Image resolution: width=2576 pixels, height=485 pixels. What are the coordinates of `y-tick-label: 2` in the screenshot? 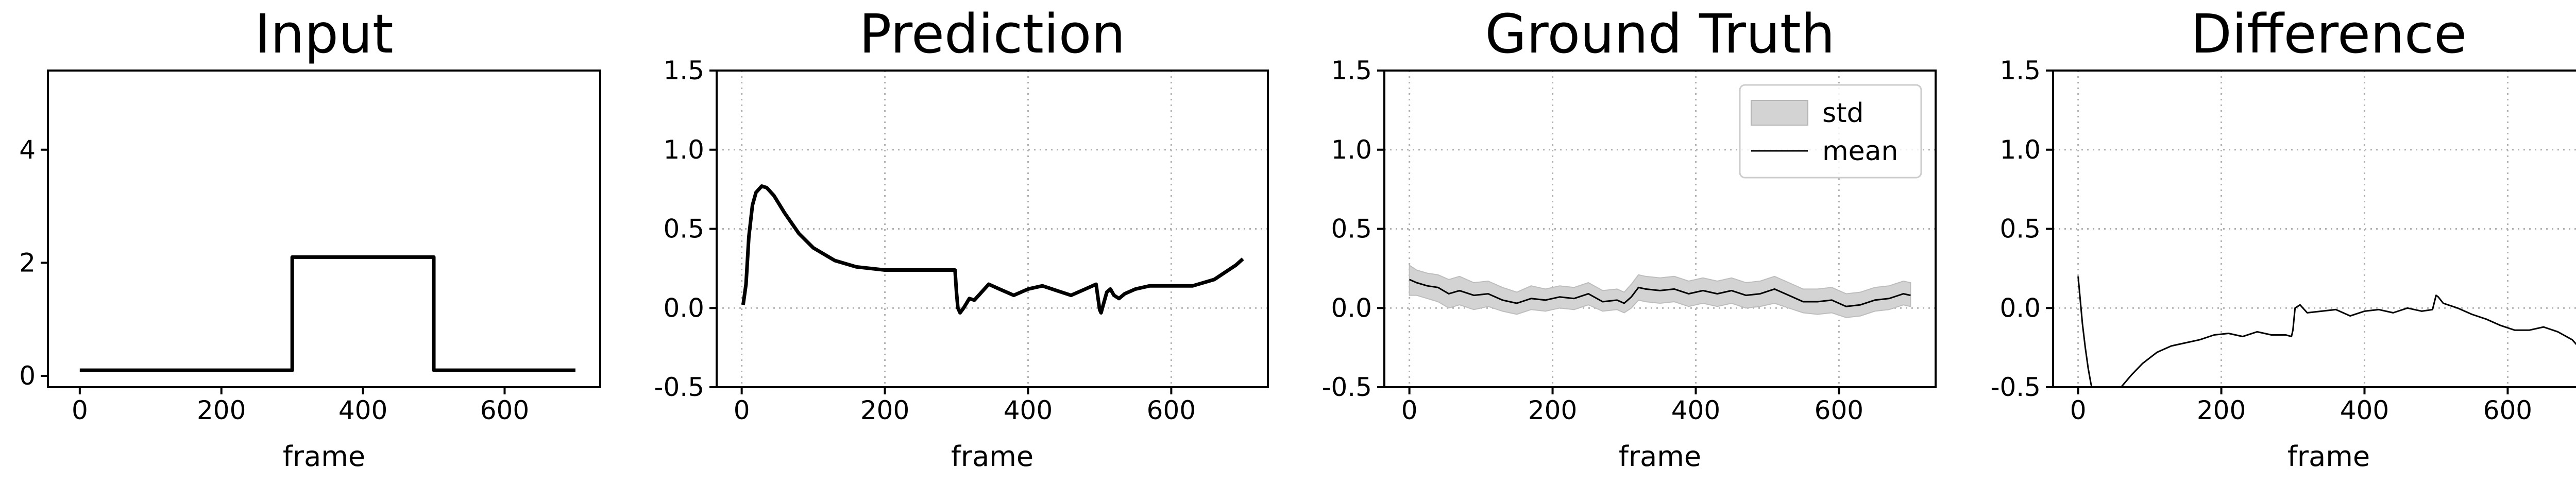 It's located at (27, 263).